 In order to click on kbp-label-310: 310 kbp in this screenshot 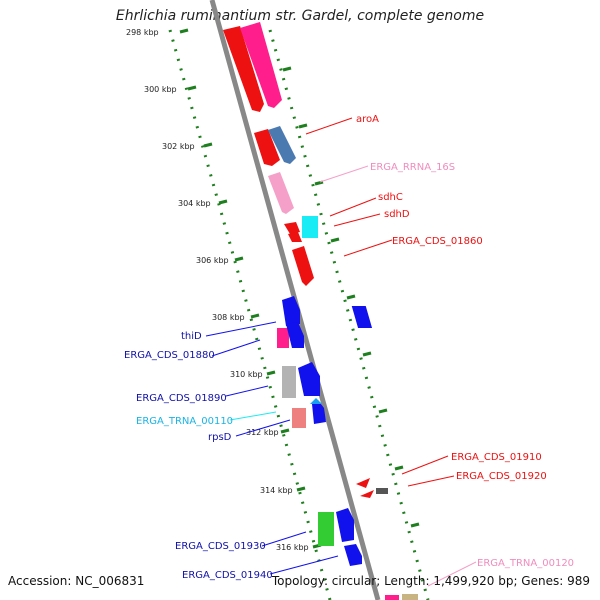, I will do `click(246, 374)`.